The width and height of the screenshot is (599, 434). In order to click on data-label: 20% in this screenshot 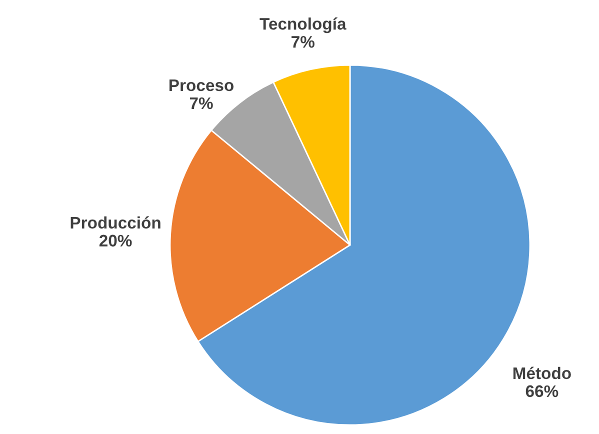, I will do `click(115, 240)`.